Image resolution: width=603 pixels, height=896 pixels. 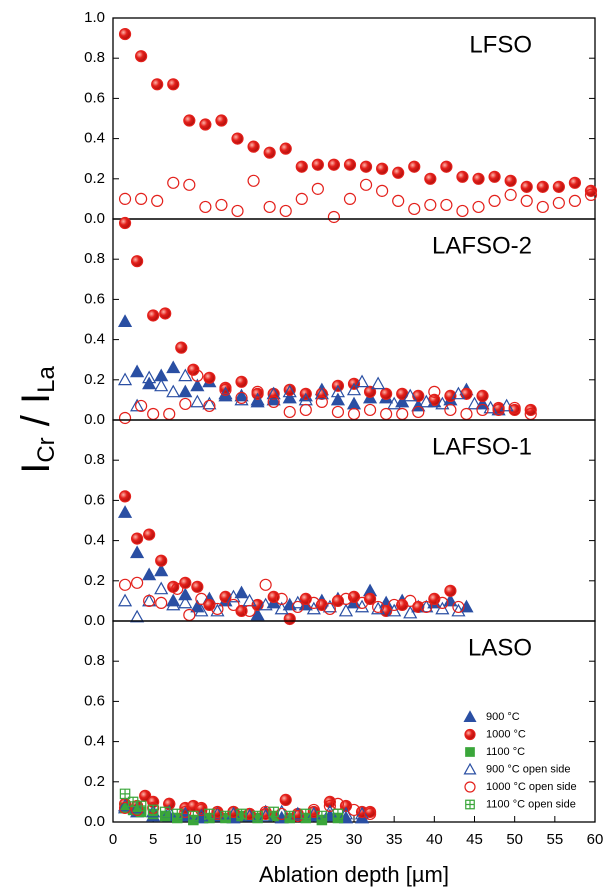 I want to click on x-tick-label: 35, so click(x=394, y=839).